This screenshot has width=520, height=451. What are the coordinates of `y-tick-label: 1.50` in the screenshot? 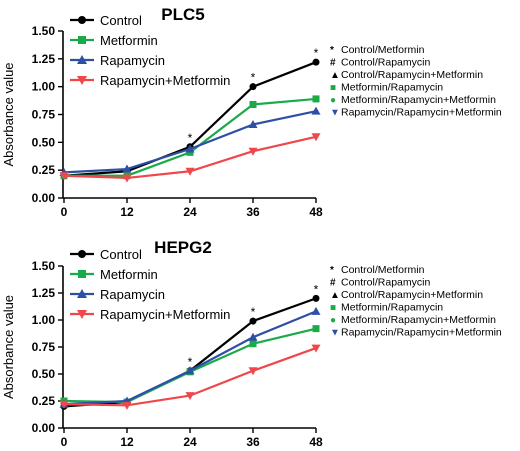 It's located at (44, 31).